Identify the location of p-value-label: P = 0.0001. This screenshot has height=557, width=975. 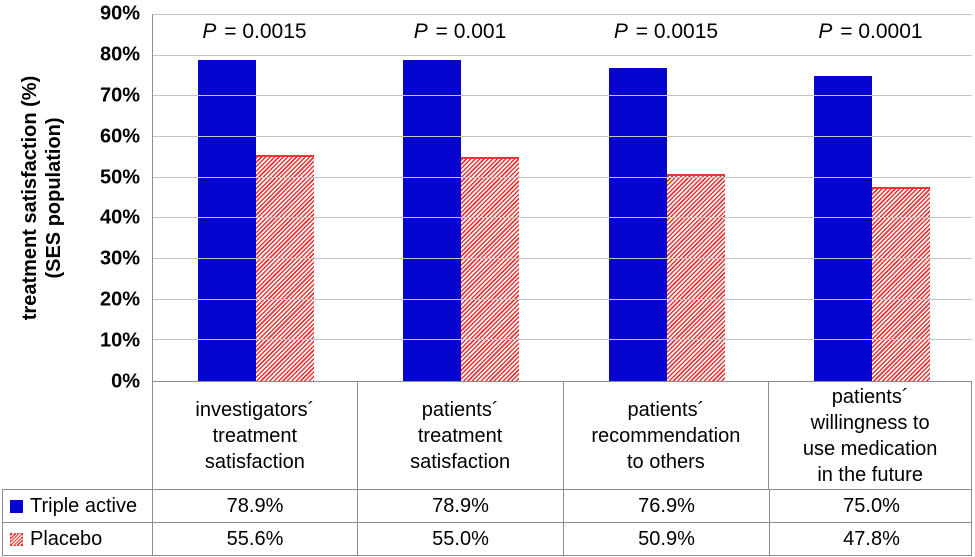
(870, 33).